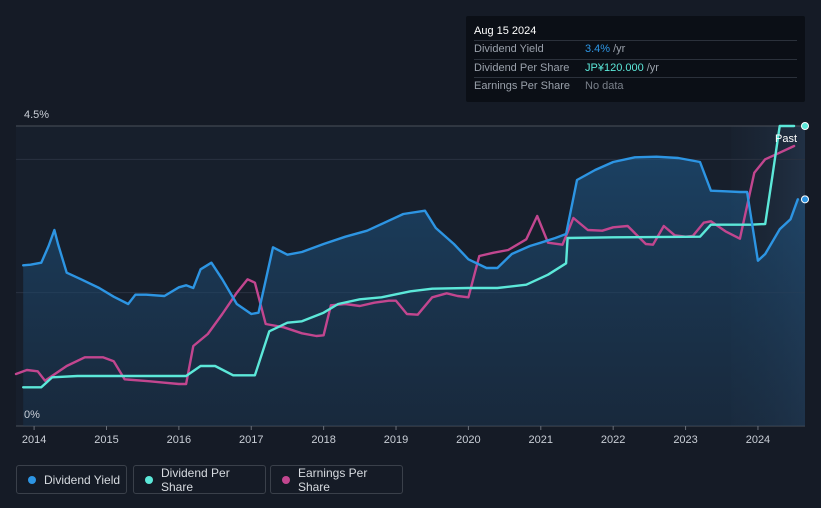 Image resolution: width=821 pixels, height=508 pixels. Describe the element at coordinates (36, 115) in the screenshot. I see `y-tick-label-top: 4.5%` at that location.